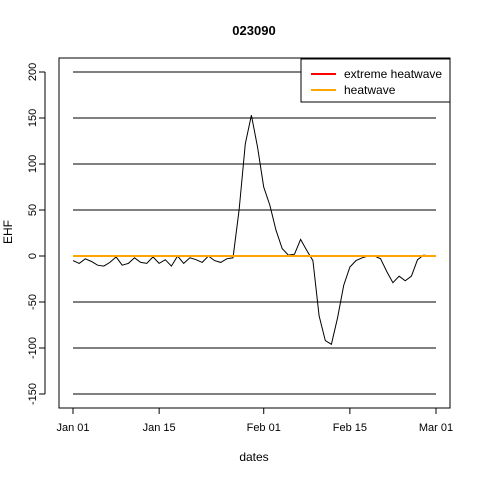 This screenshot has width=480, height=480. Describe the element at coordinates (350, 428) in the screenshot. I see `x-tick-label-3: Feb 15` at that location.